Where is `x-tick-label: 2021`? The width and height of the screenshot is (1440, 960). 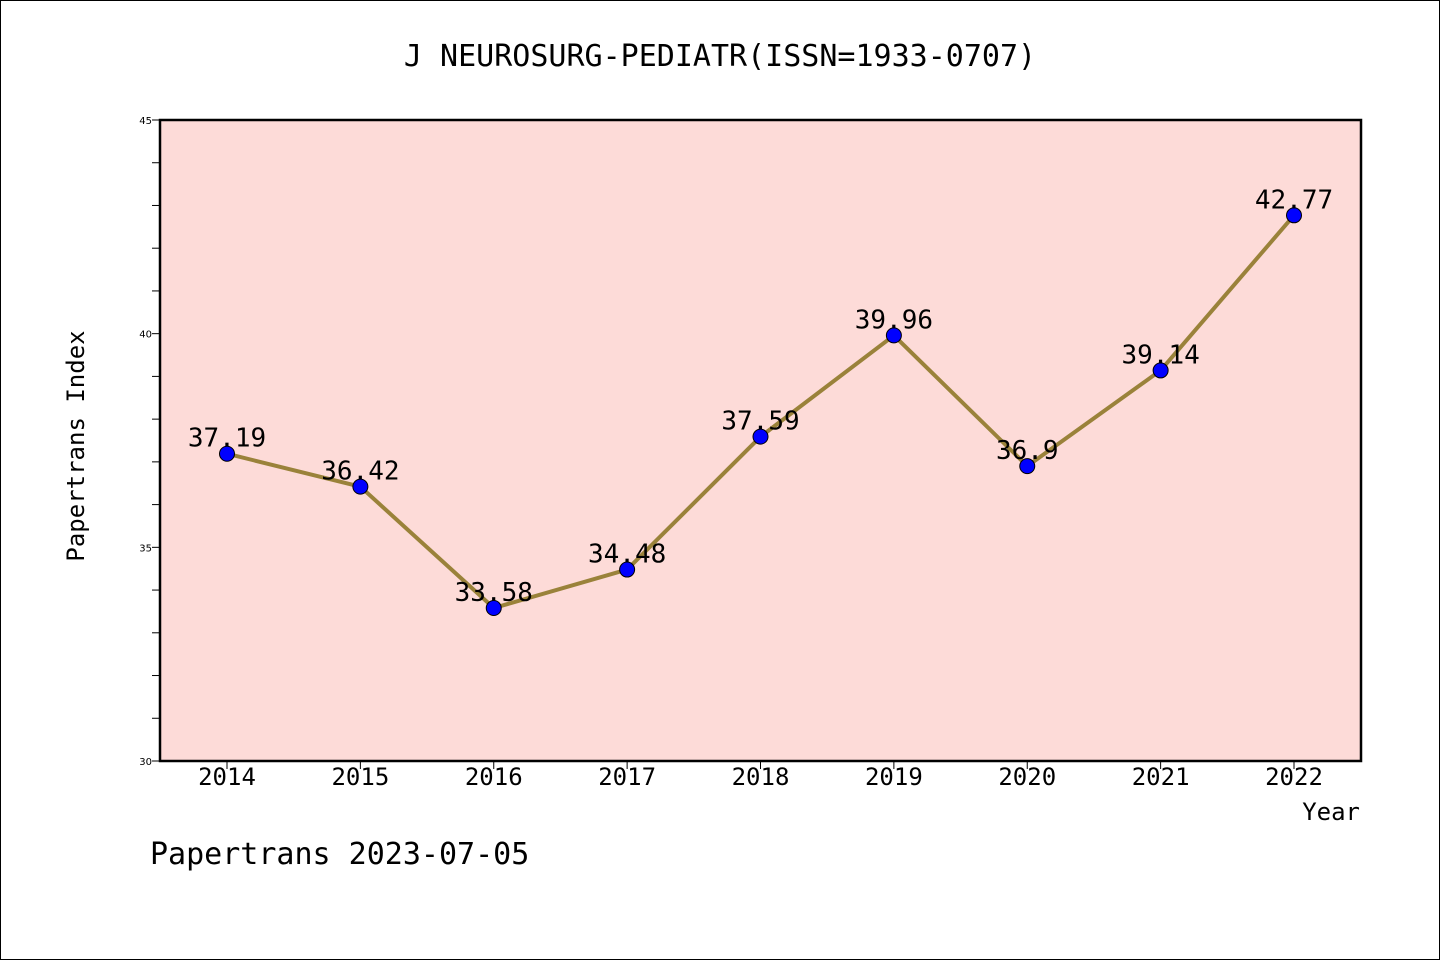 x-tick-label: 2021 is located at coordinates (1161, 777).